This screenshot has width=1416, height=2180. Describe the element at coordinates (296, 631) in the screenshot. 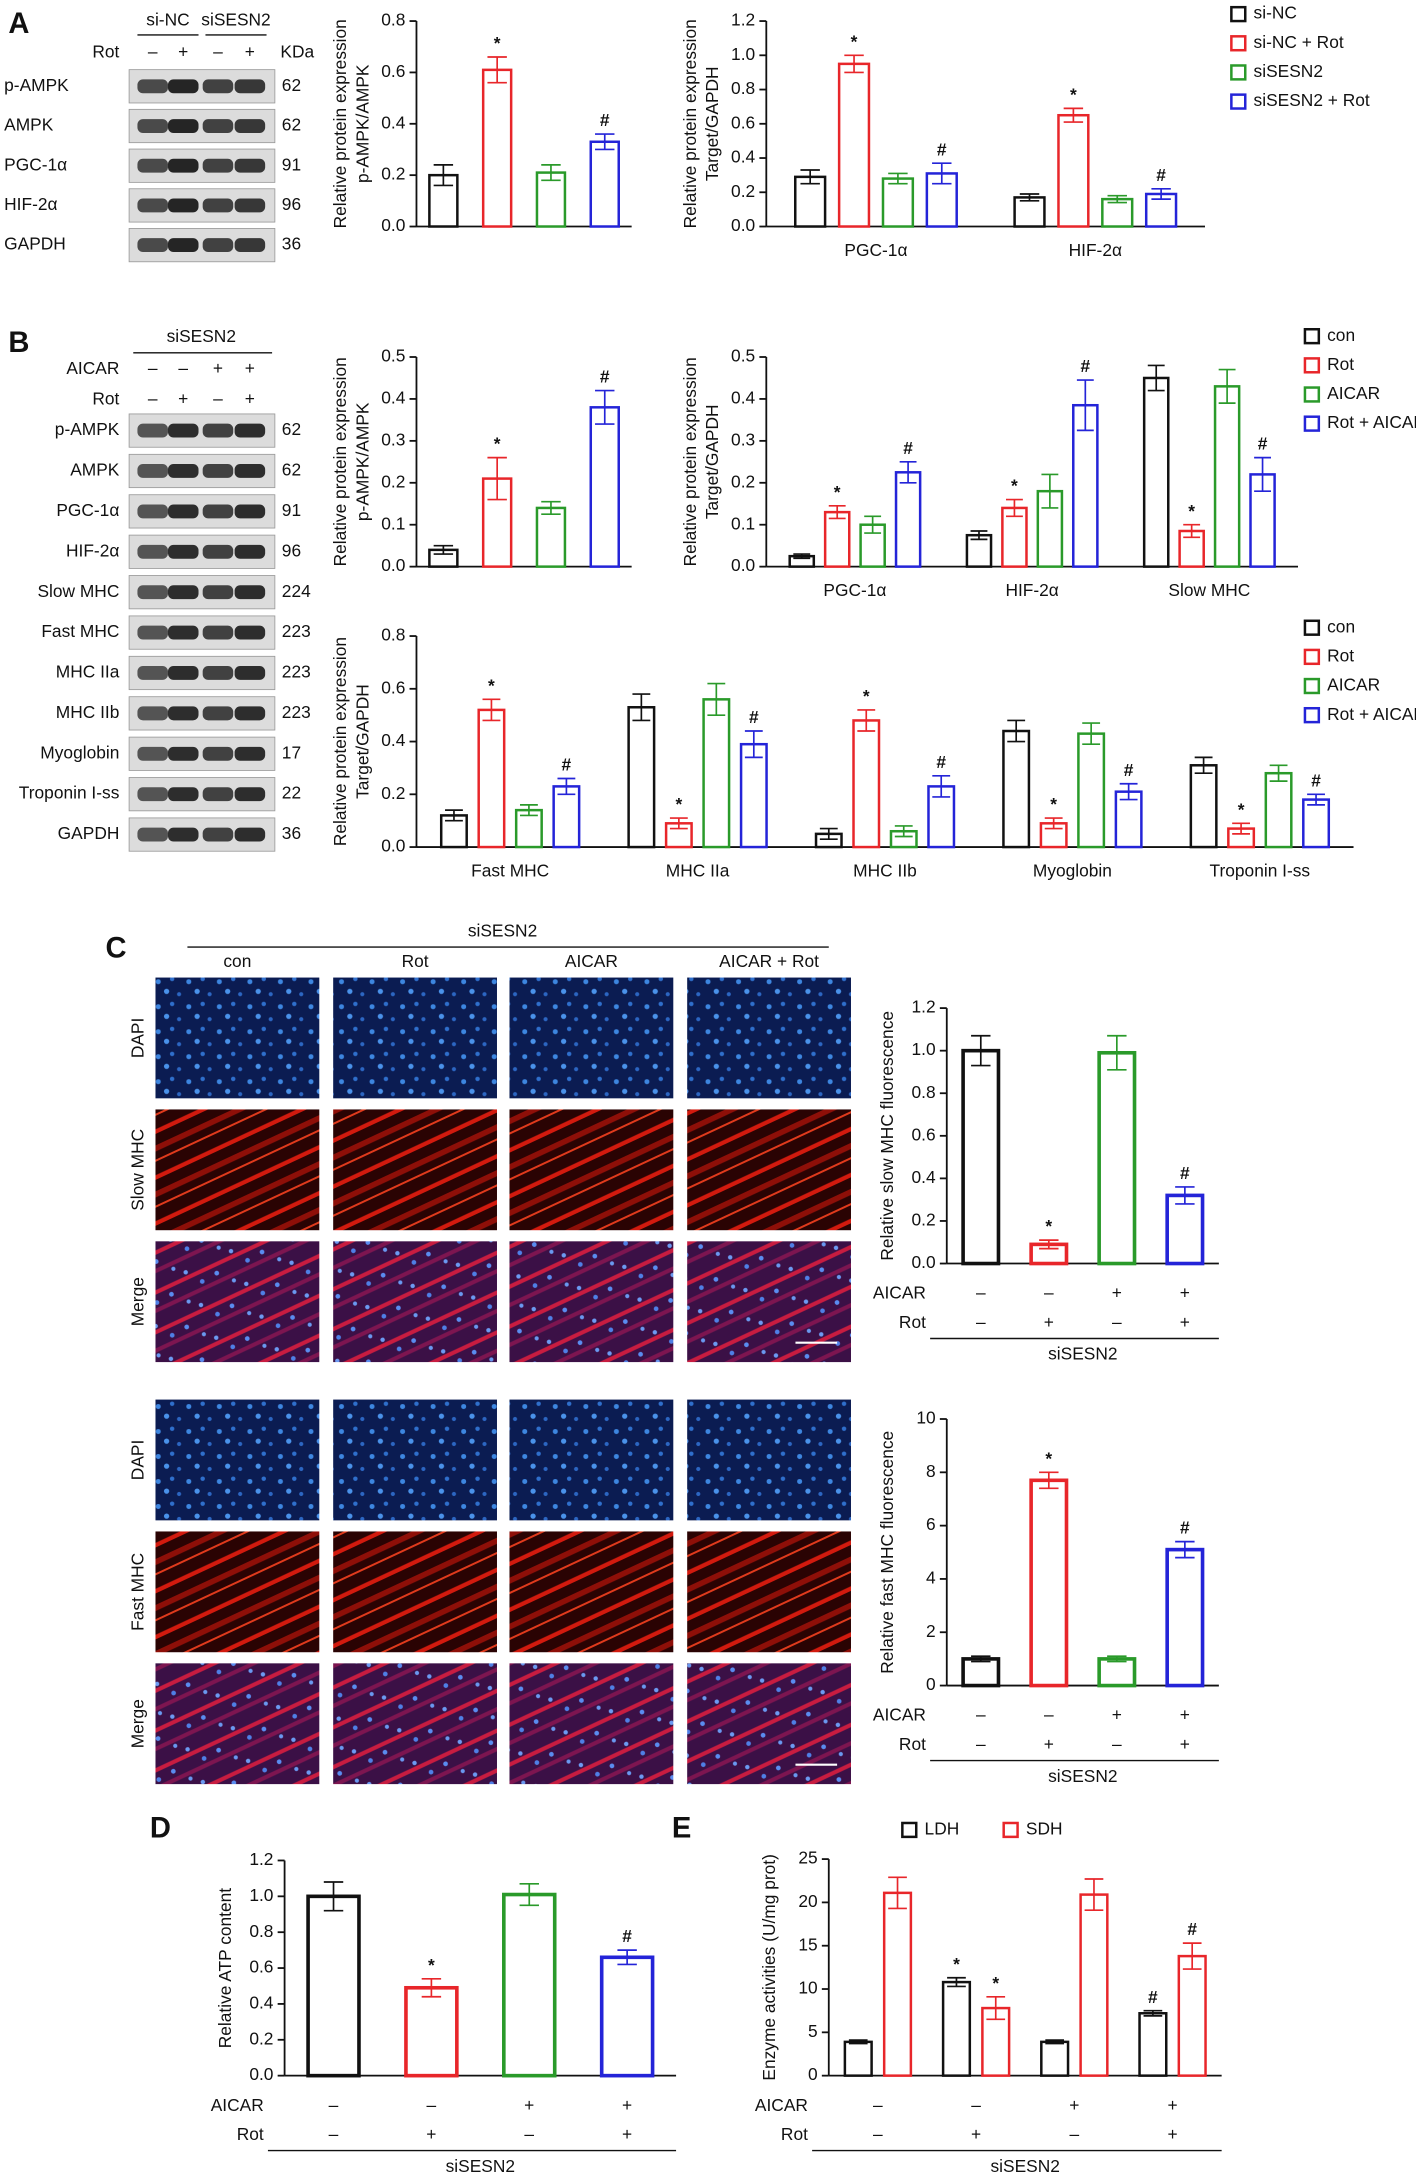

I see `kda: 223` at that location.